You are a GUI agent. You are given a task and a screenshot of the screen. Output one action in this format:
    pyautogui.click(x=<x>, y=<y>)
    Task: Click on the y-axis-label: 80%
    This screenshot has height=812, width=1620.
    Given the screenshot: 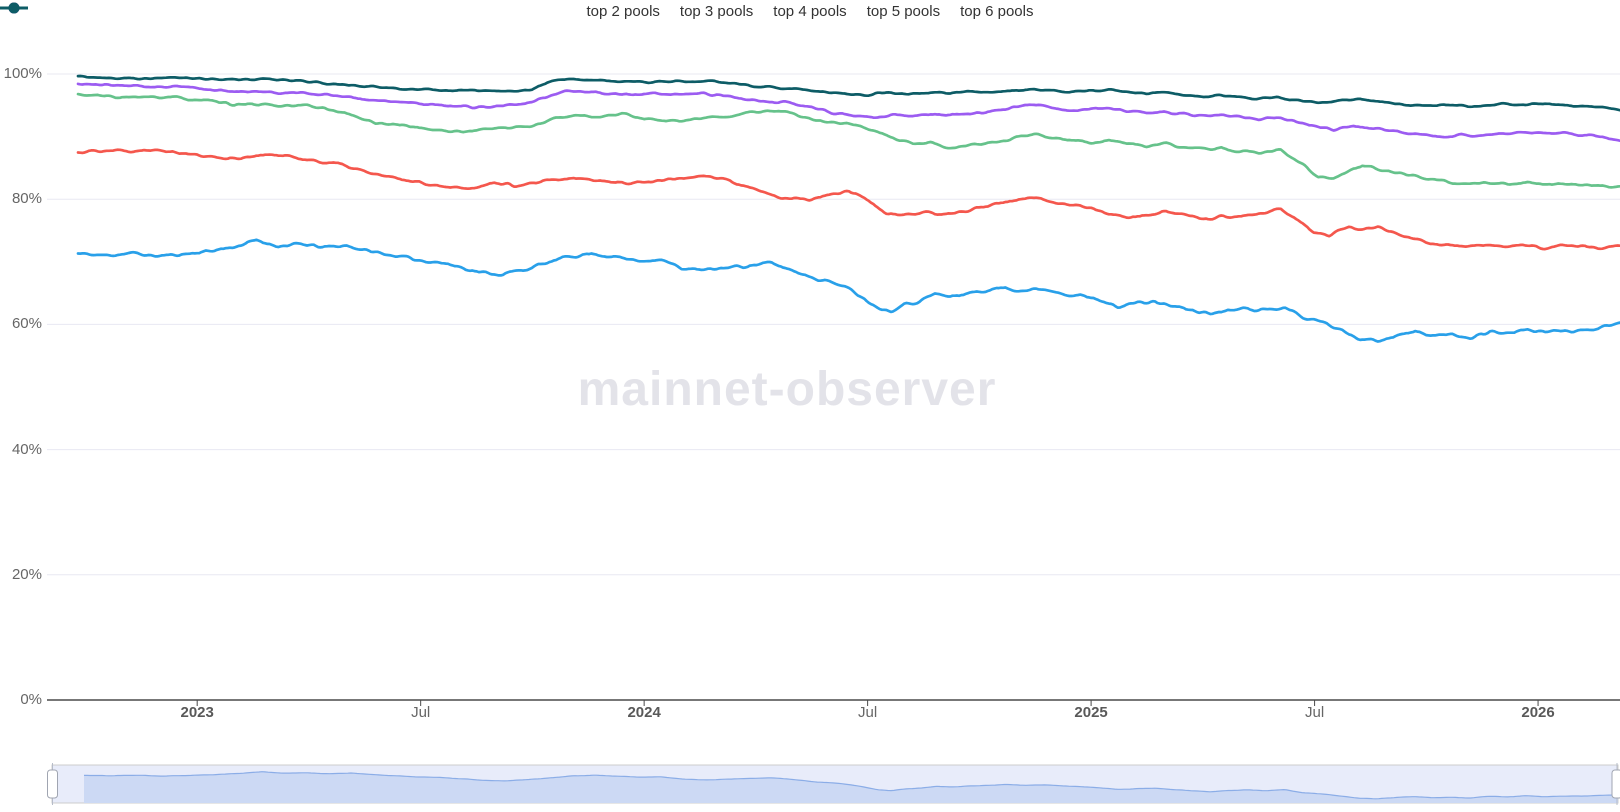 What is the action you would take?
    pyautogui.click(x=26, y=199)
    